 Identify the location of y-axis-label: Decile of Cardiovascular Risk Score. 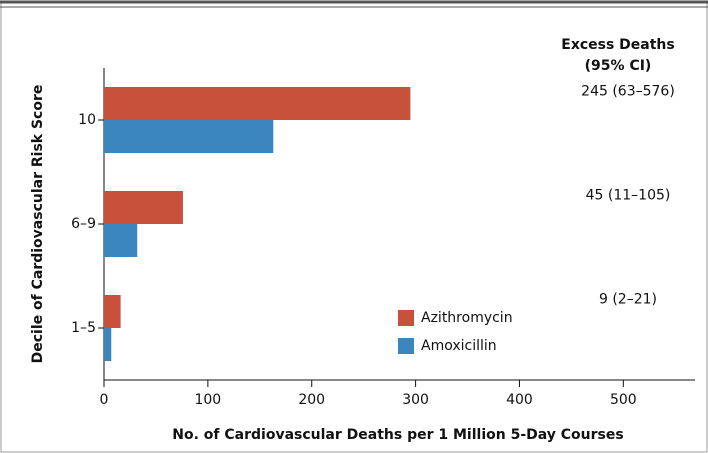
(38, 224).